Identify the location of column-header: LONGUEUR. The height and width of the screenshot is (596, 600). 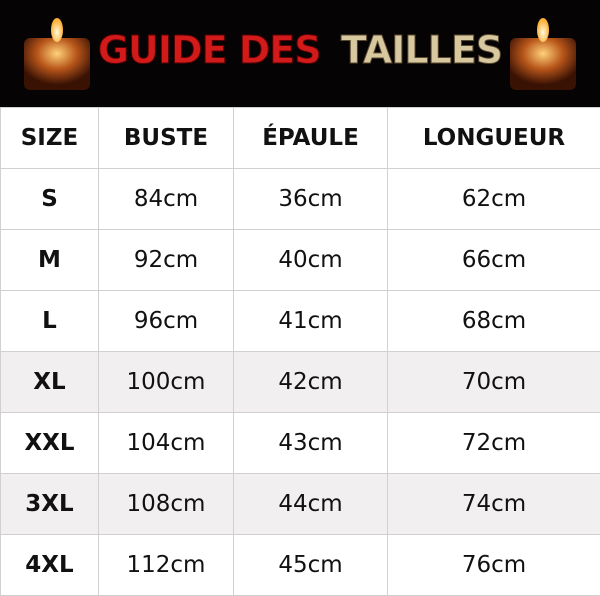
(494, 138).